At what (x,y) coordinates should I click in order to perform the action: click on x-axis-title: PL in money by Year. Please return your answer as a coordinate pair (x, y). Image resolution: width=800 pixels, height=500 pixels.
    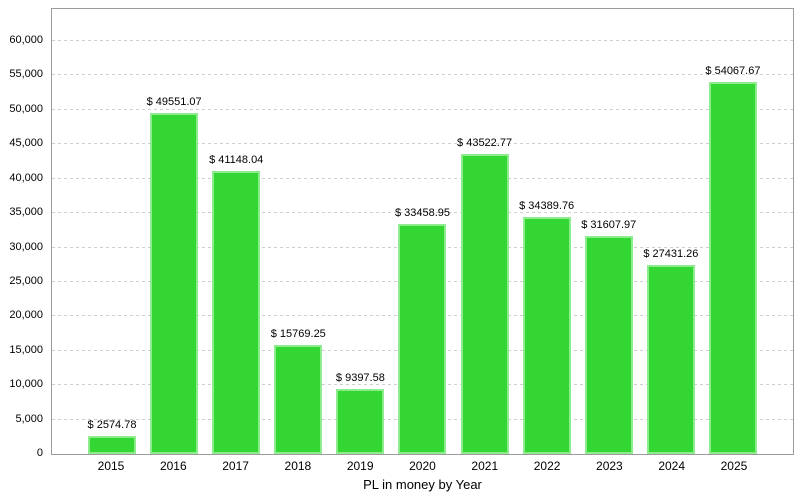
    Looking at the image, I should click on (422, 484).